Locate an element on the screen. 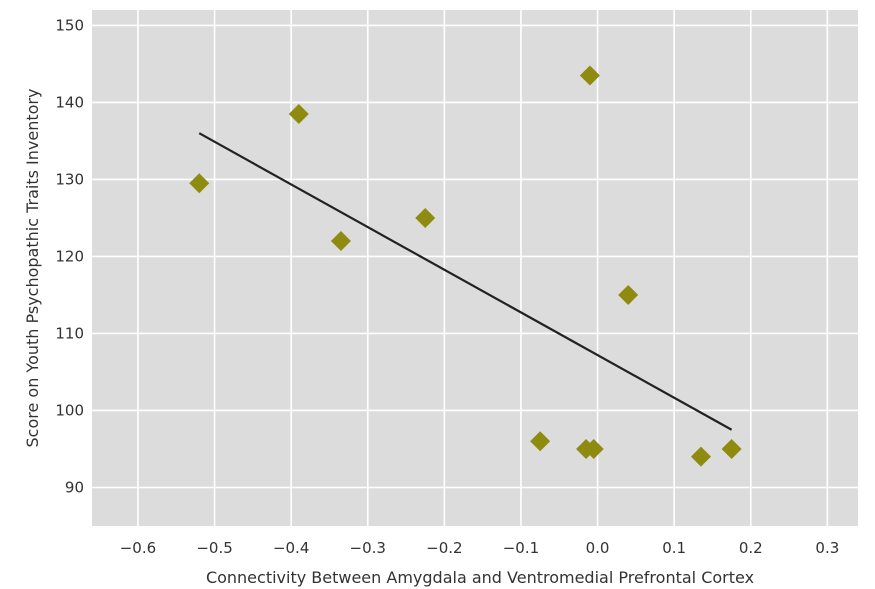  y-tick-labels: 90 100 110 120 130 140 150 is located at coordinates (69, 256).